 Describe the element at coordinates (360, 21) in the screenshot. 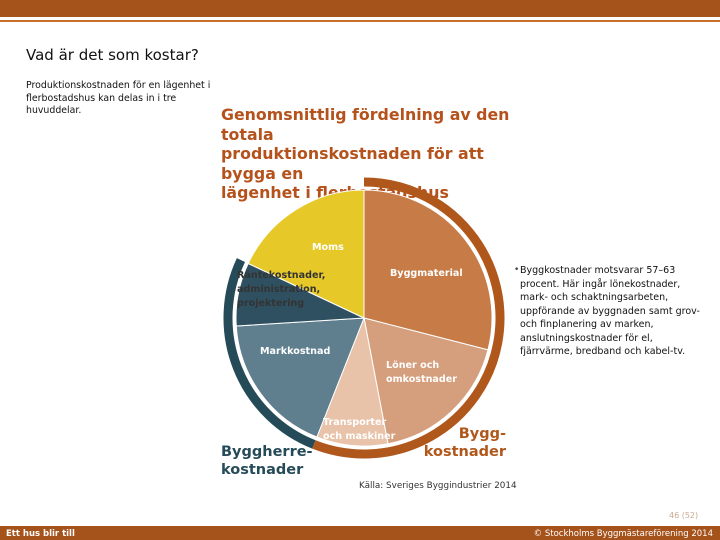

I see `top-band-line` at that location.